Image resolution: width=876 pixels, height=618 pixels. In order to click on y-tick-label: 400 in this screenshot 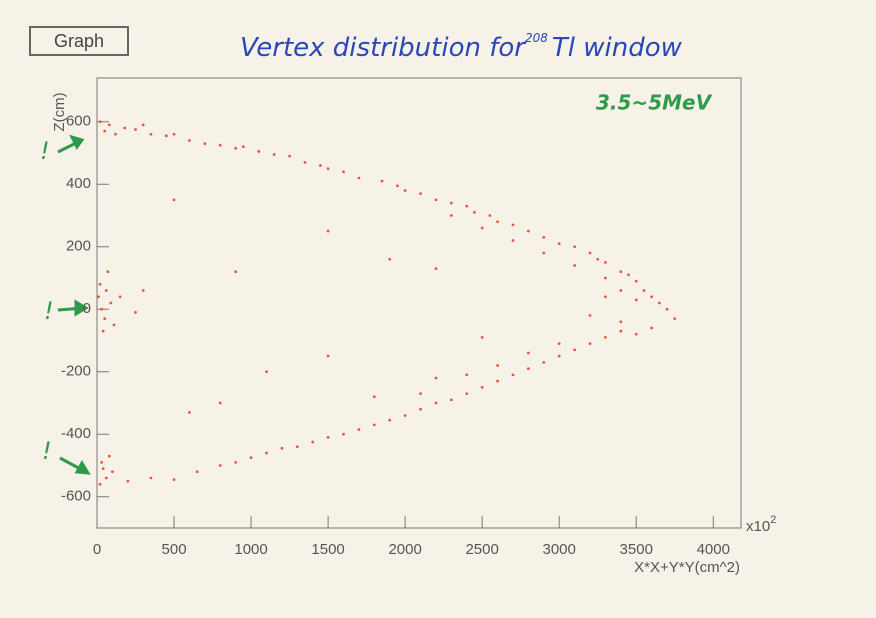, I will do `click(78, 183)`.